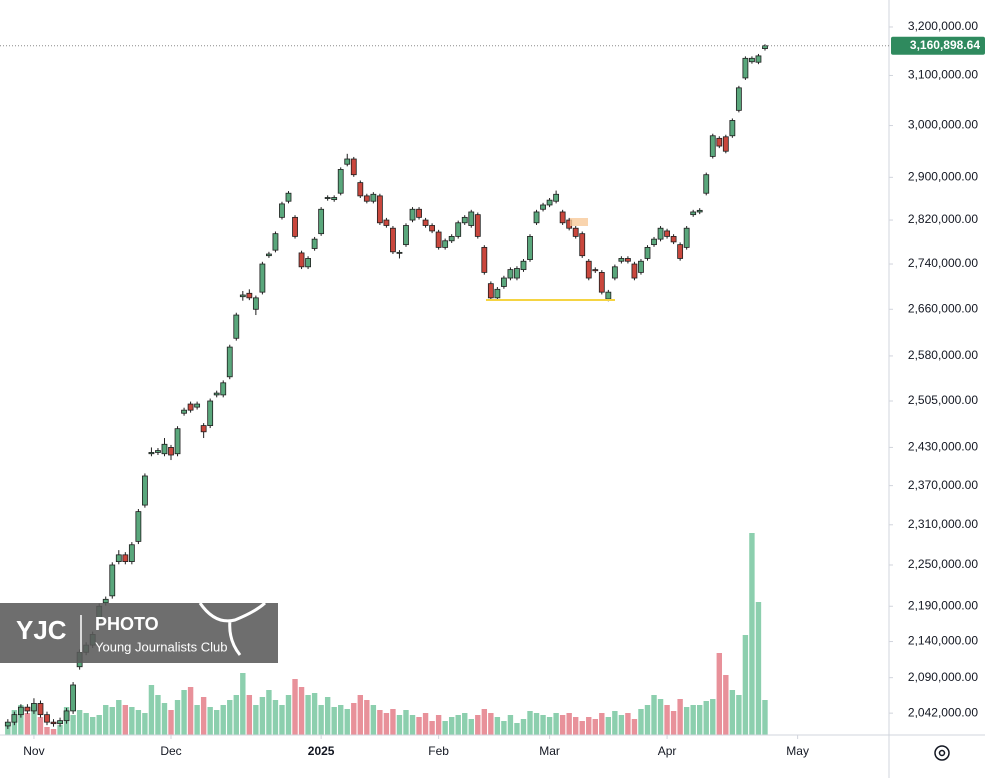 This screenshot has height=778, width=985. What do you see at coordinates (943, 125) in the screenshot?
I see `y-tick-label: 3,000,000.00` at bounding box center [943, 125].